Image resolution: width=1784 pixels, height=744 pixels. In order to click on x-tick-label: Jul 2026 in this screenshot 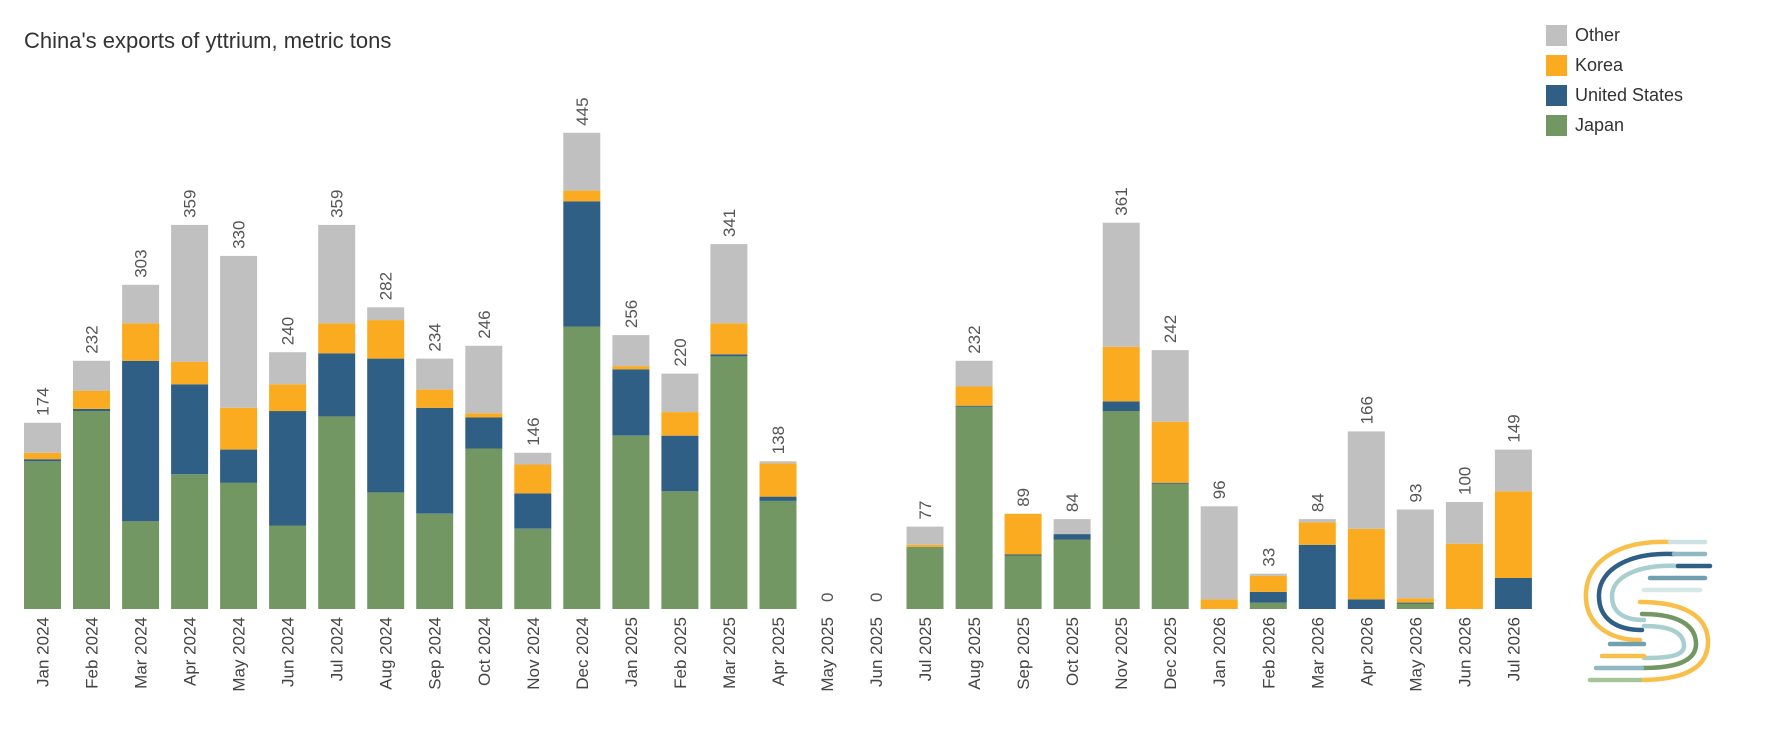, I will do `click(1513, 649)`.